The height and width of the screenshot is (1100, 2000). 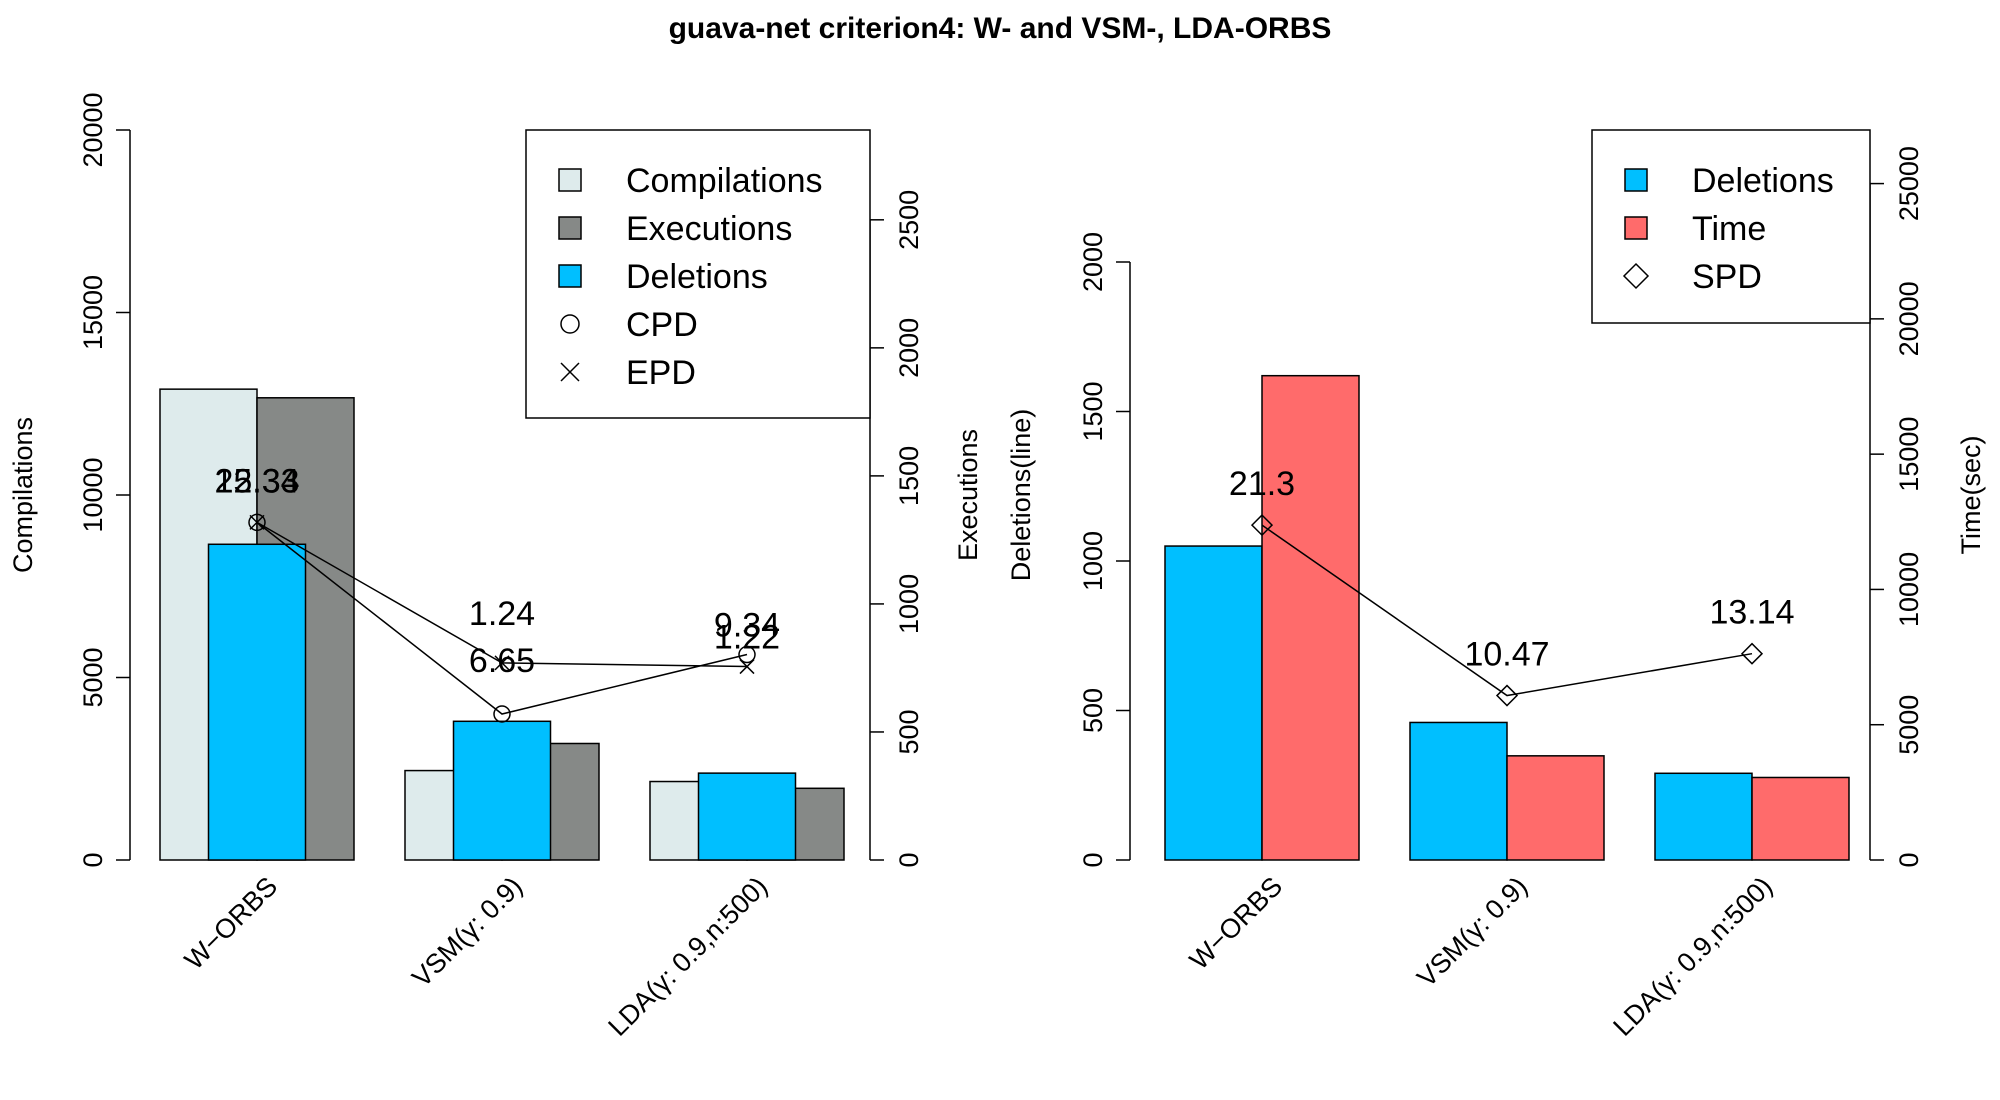 What do you see at coordinates (1636, 228) in the screenshot?
I see `legend-swatch-time` at bounding box center [1636, 228].